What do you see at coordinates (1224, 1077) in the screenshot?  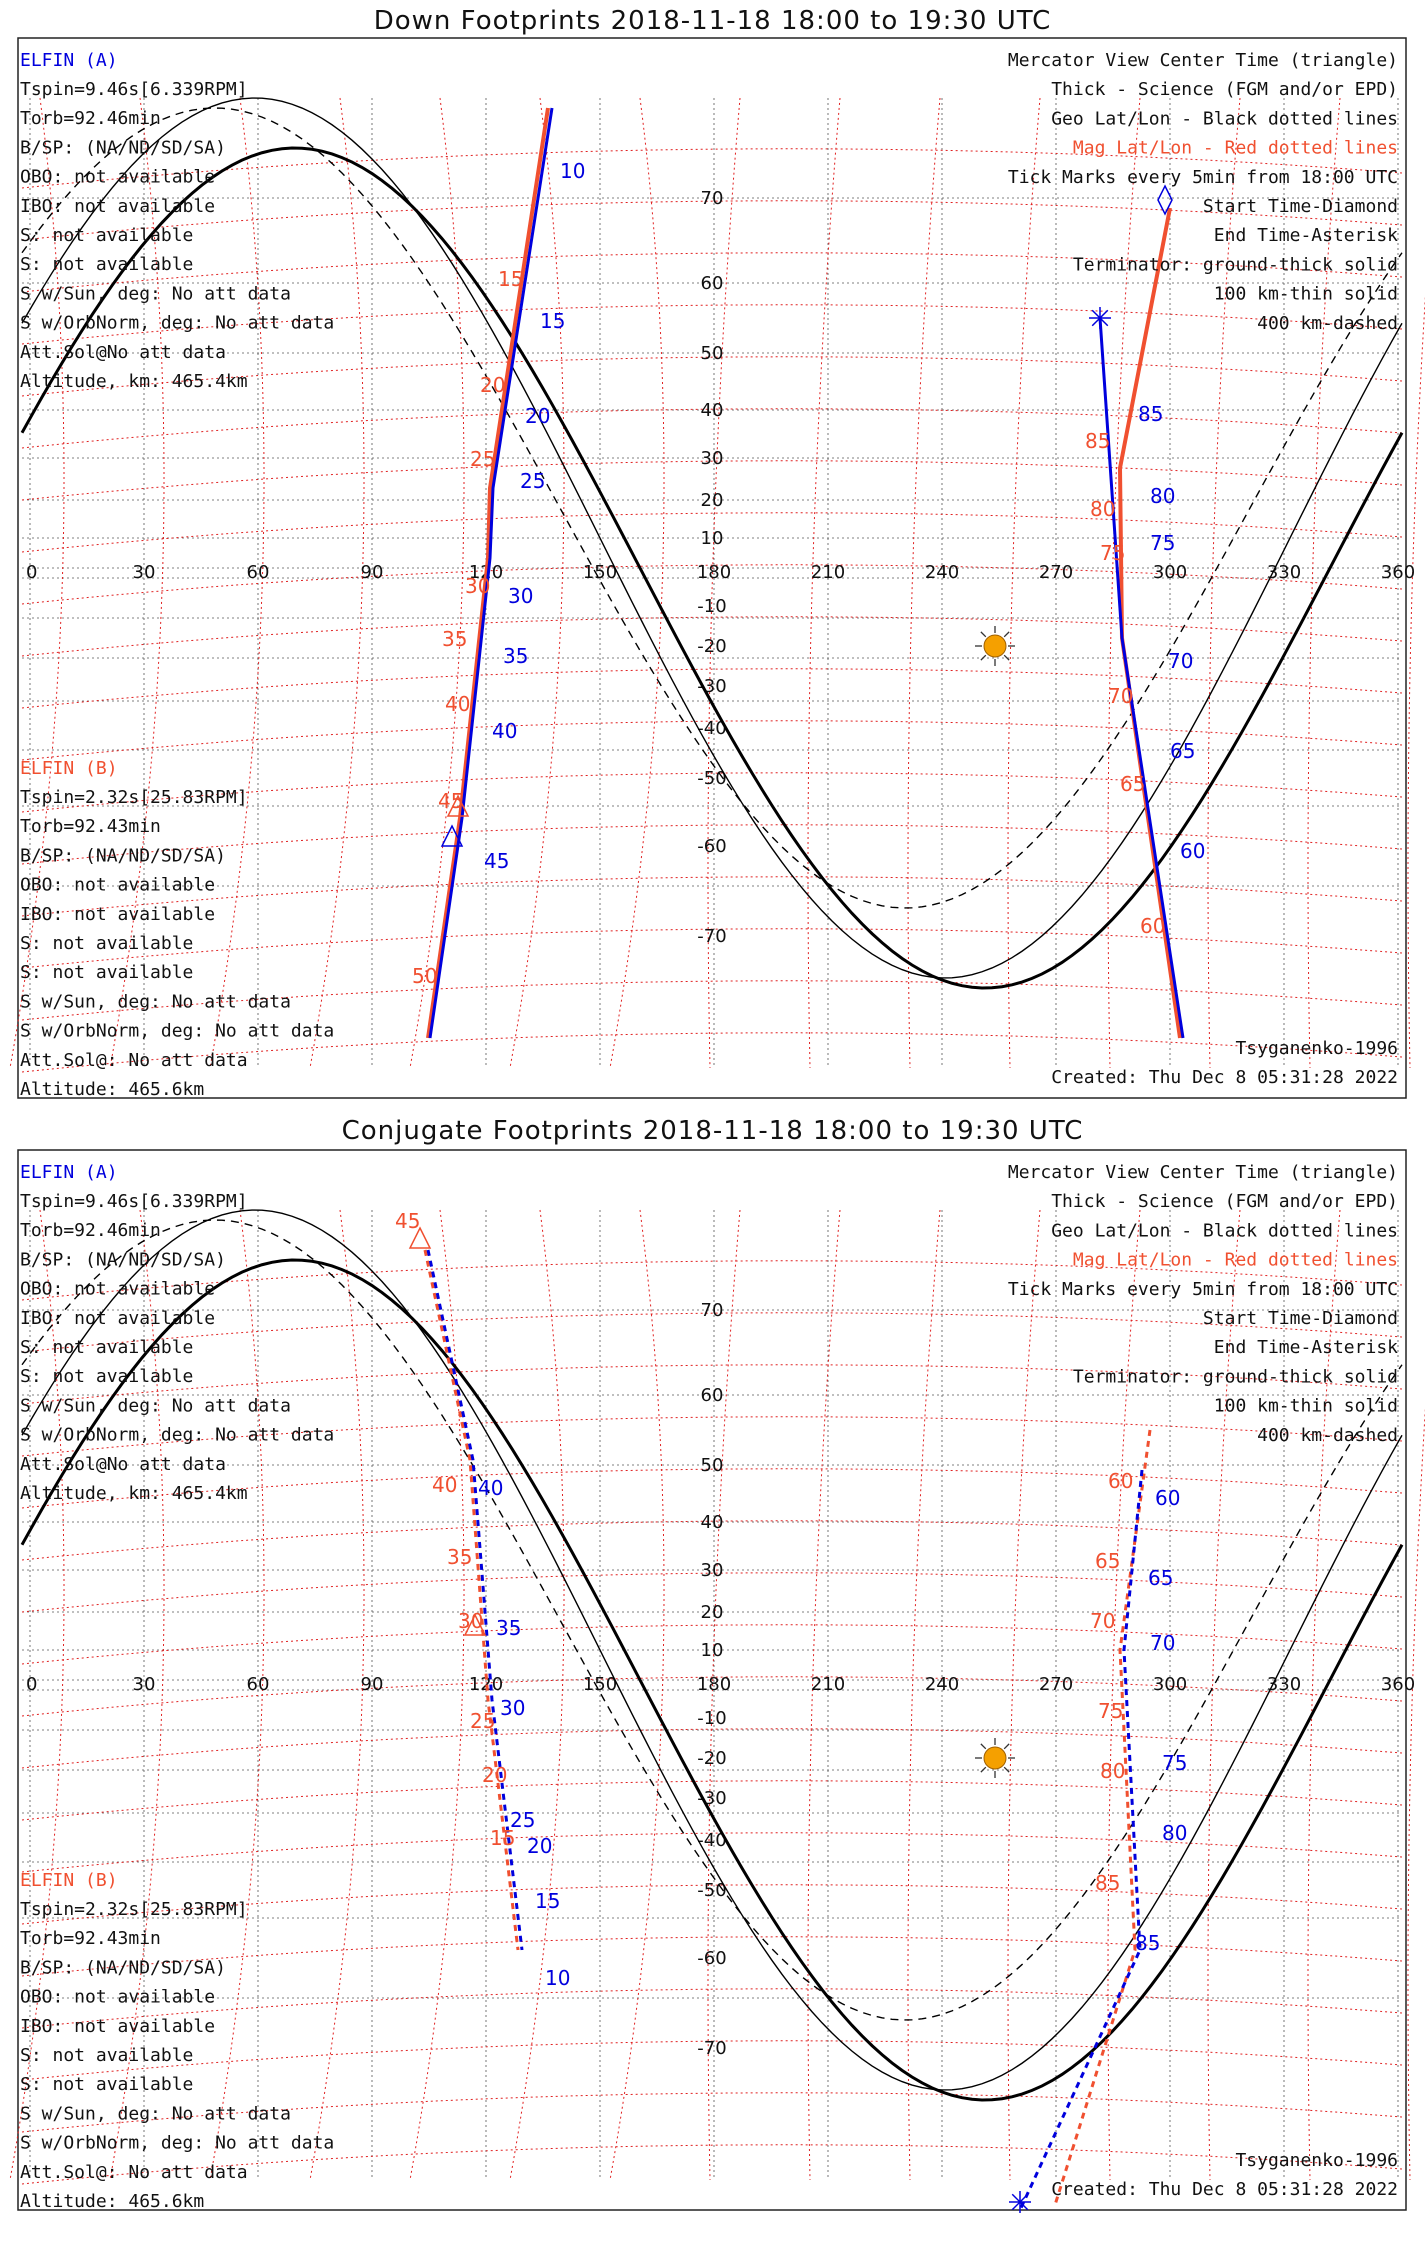 I see `created-label: Created: Thu Dec 8 05:31:28 2022` at bounding box center [1224, 1077].